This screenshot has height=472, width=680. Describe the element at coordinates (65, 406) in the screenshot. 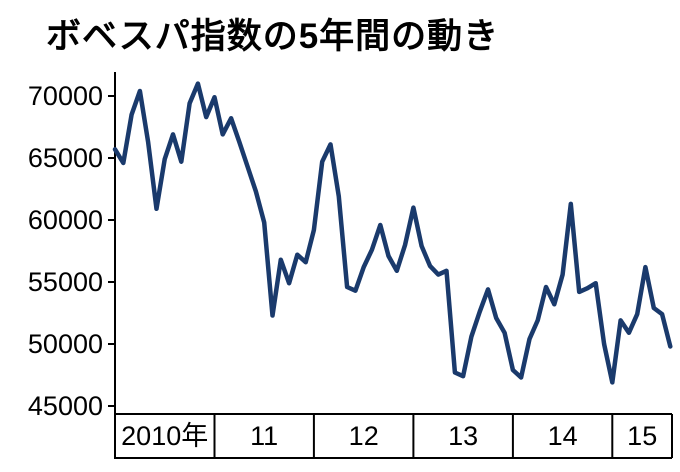

I see `y-tick-label: 45000` at that location.